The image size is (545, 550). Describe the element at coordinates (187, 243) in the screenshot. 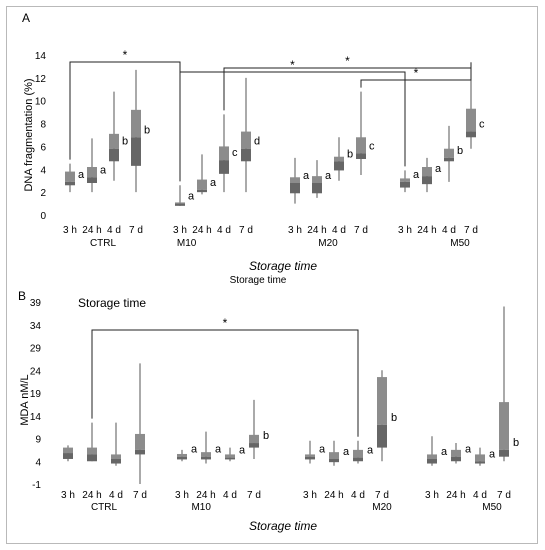

I see `group-label: M10` at that location.